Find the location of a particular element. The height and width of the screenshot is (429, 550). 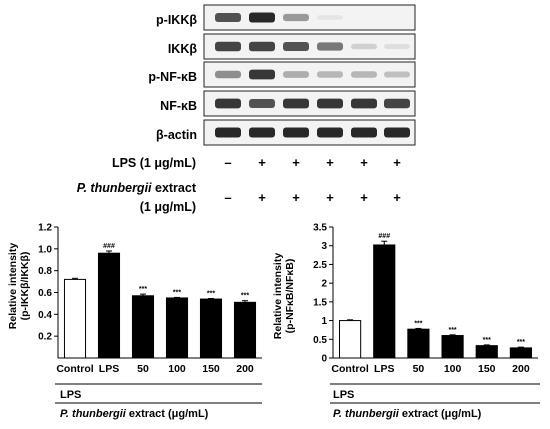

chart1-ytick-label-4: 1.0 is located at coordinates (45, 249).